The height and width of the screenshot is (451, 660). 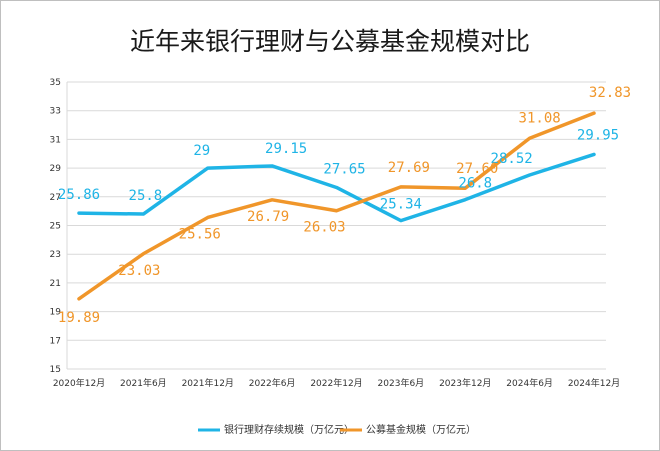 I want to click on data-label: 19.89, so click(x=79, y=318).